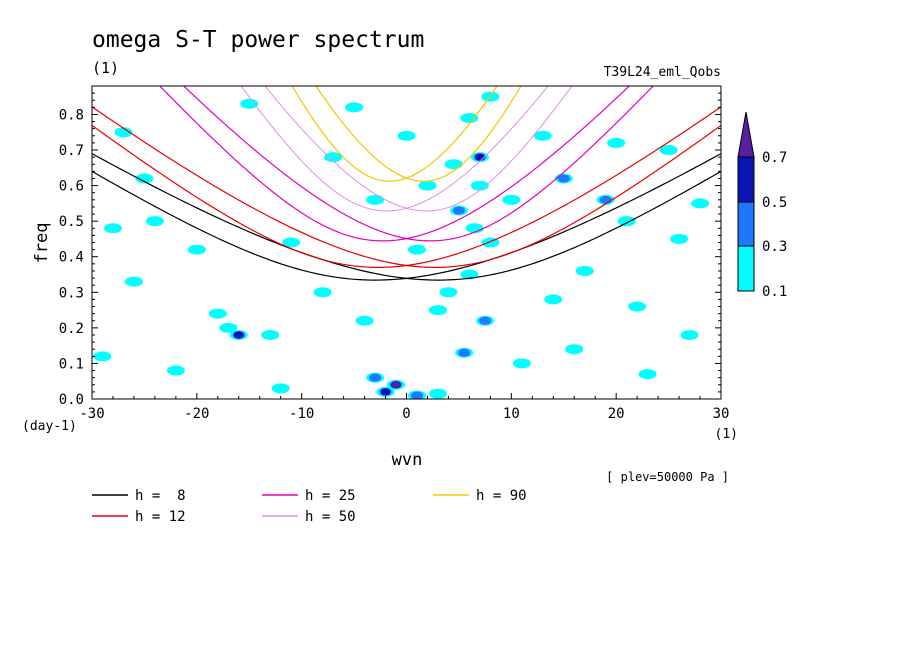  What do you see at coordinates (667, 477) in the screenshot?
I see `level-note: [ plev=50000 Pa ]` at bounding box center [667, 477].